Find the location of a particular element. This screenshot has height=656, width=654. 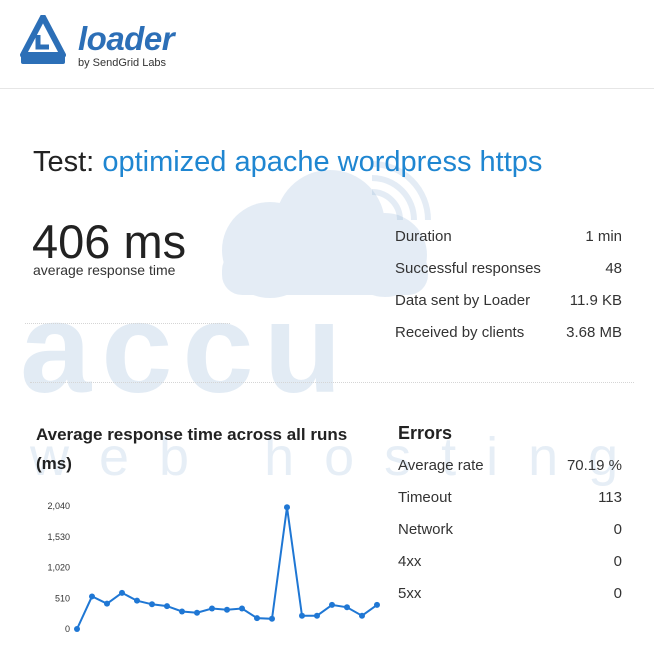

errors-title: Errors is located at coordinates (425, 433).